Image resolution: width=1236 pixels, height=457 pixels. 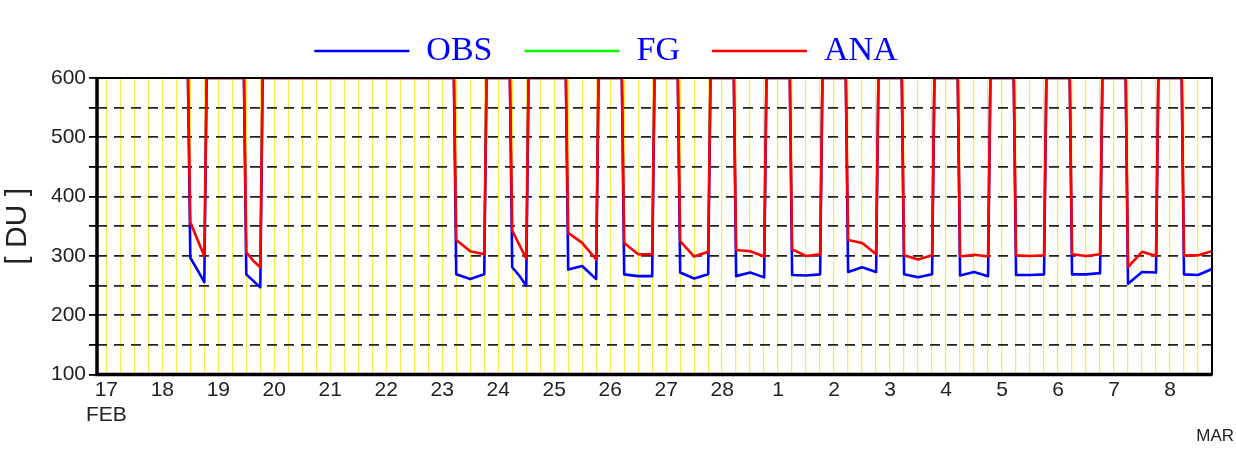 I want to click on y-tick-label: 500, so click(x=68, y=136).